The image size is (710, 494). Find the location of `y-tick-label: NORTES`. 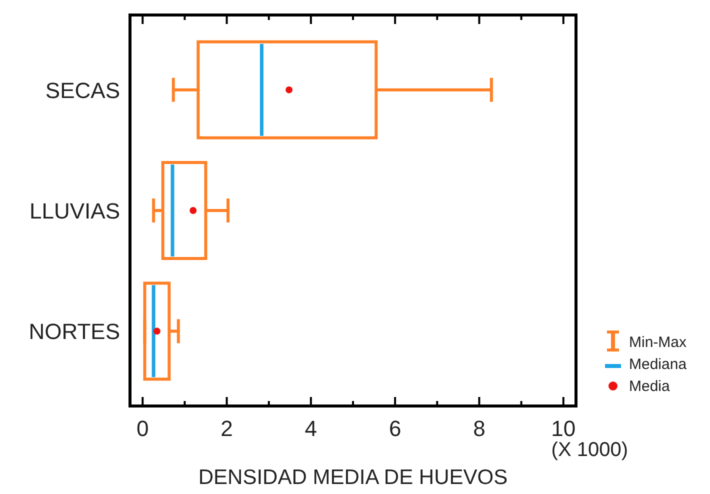

y-tick-label: NORTES is located at coordinates (74, 331).